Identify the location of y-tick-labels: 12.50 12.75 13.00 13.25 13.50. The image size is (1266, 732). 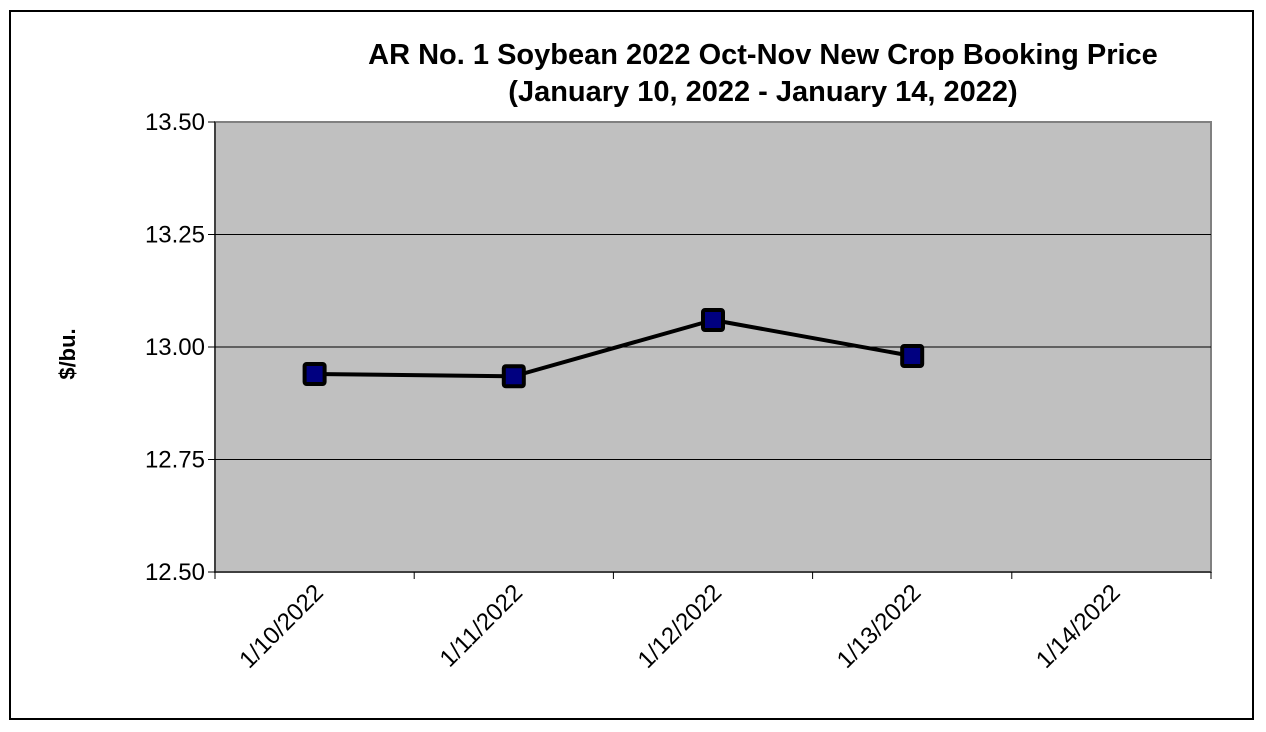
(175, 347).